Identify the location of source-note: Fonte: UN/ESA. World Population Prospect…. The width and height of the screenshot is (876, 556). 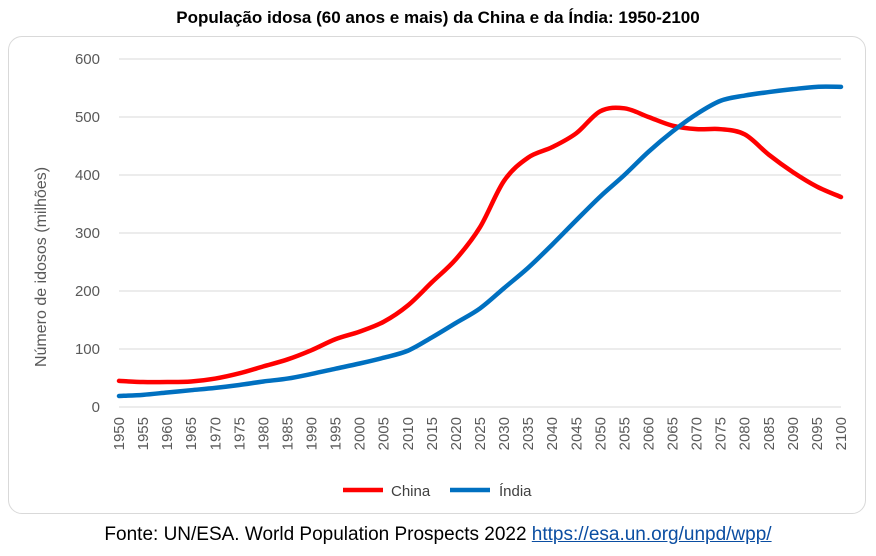
(438, 535).